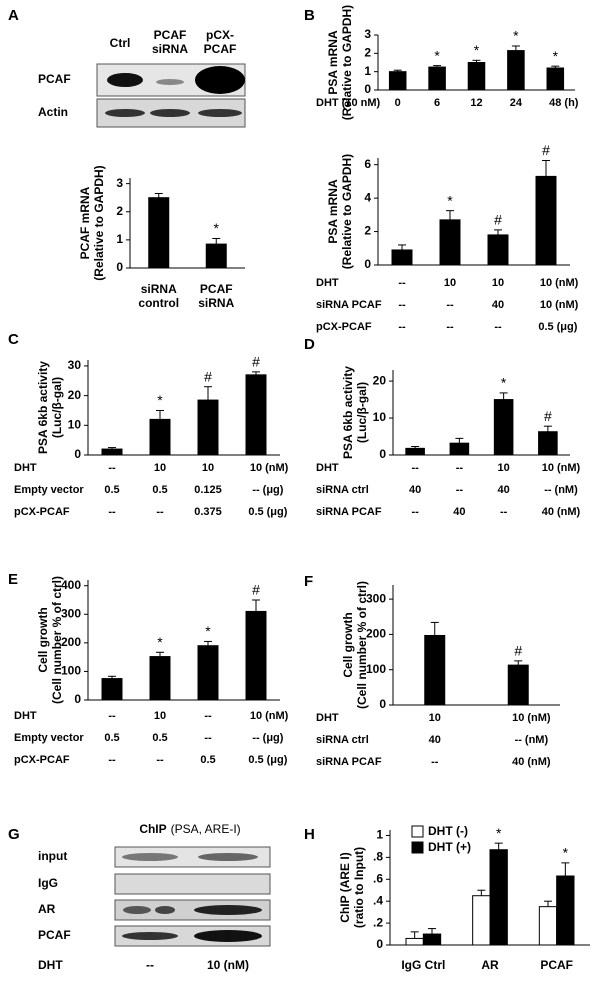 Image resolution: width=600 pixels, height=983 pixels. What do you see at coordinates (54, 79) in the screenshot?
I see `blot-row-label: PCAF` at bounding box center [54, 79].